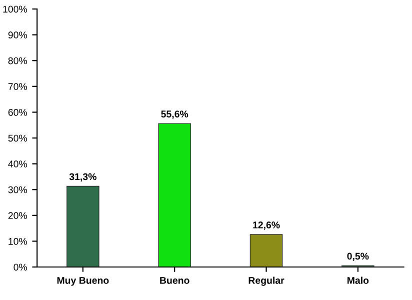  What do you see at coordinates (18, 216) in the screenshot?
I see `y-tick-label: 20%` at bounding box center [18, 216].